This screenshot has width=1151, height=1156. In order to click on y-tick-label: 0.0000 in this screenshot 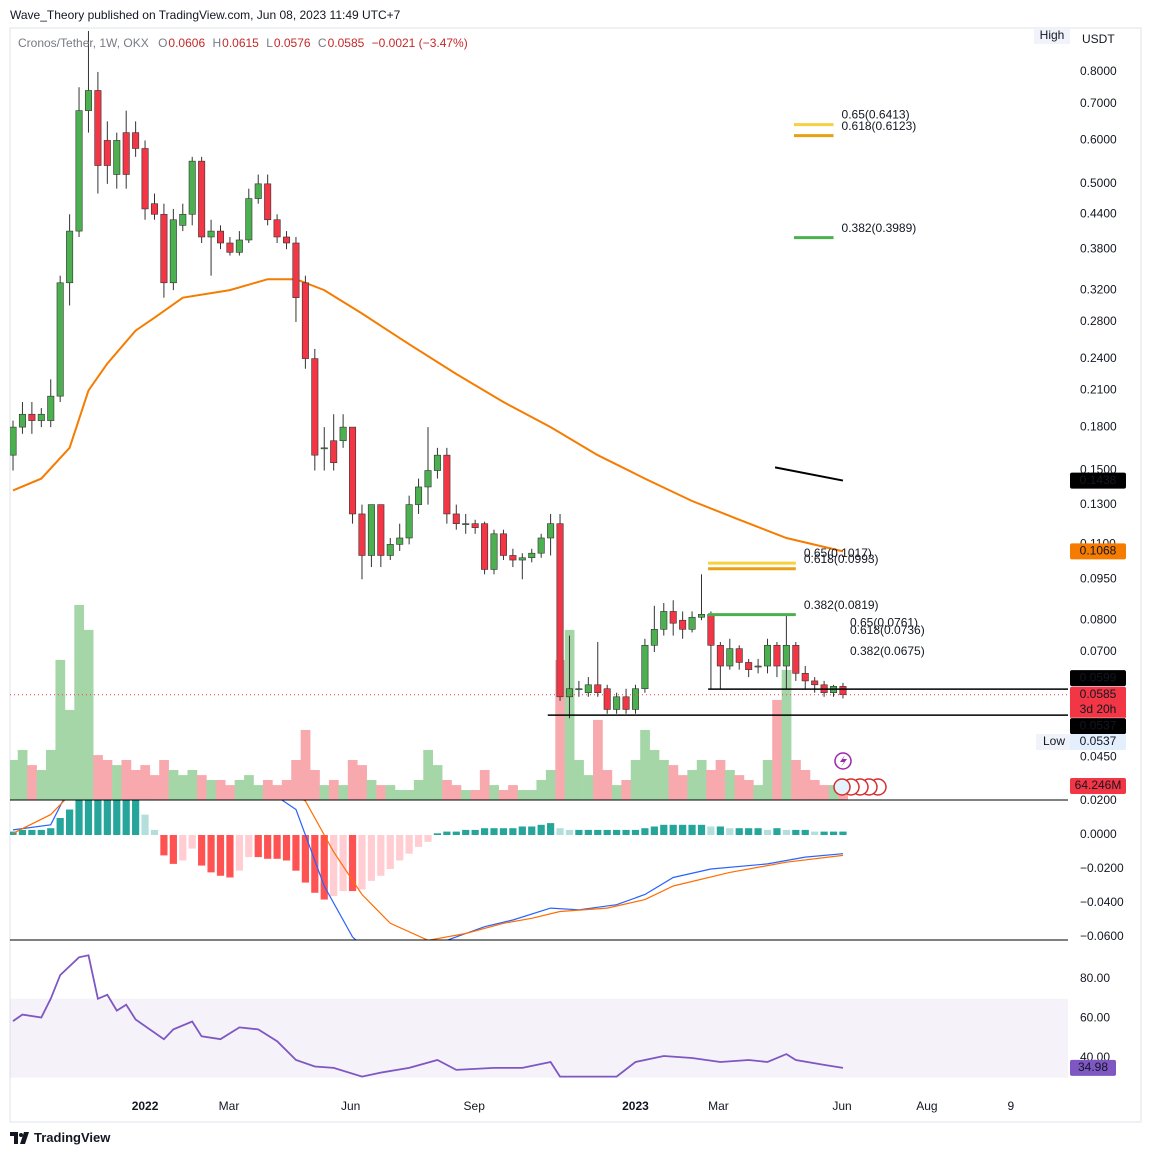, I will do `click(1098, 834)`.